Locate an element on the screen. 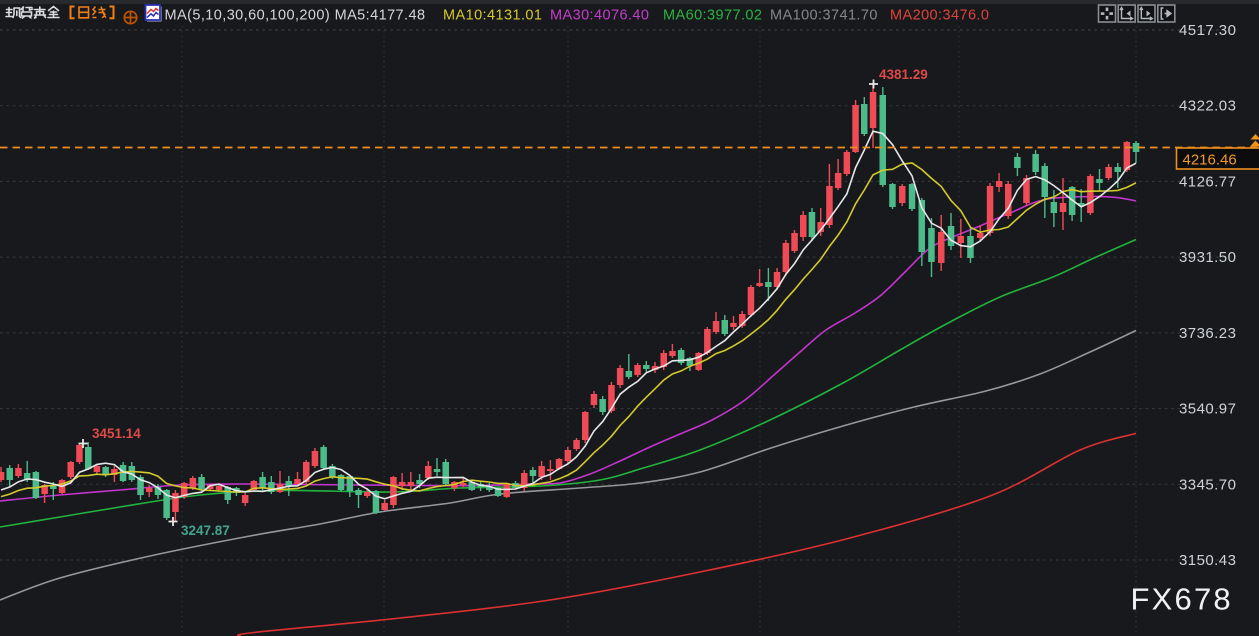 The image size is (1259, 636). svg-text: 4126.77 is located at coordinates (1207, 181).